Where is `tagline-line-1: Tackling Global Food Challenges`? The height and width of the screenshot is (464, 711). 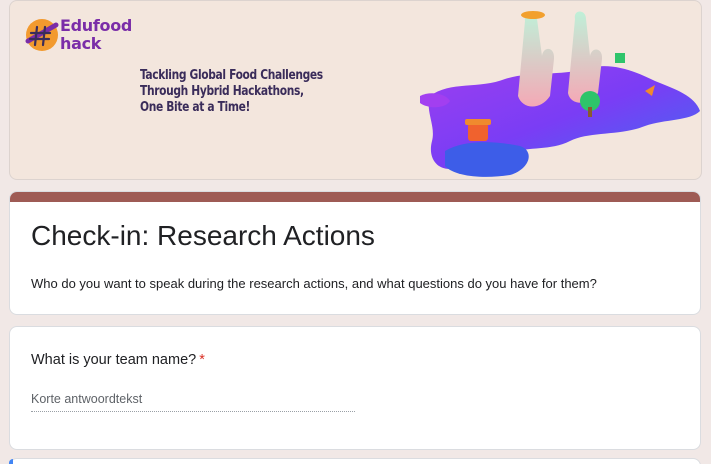 tagline-line-1: Tackling Global Food Challenges is located at coordinates (231, 75).